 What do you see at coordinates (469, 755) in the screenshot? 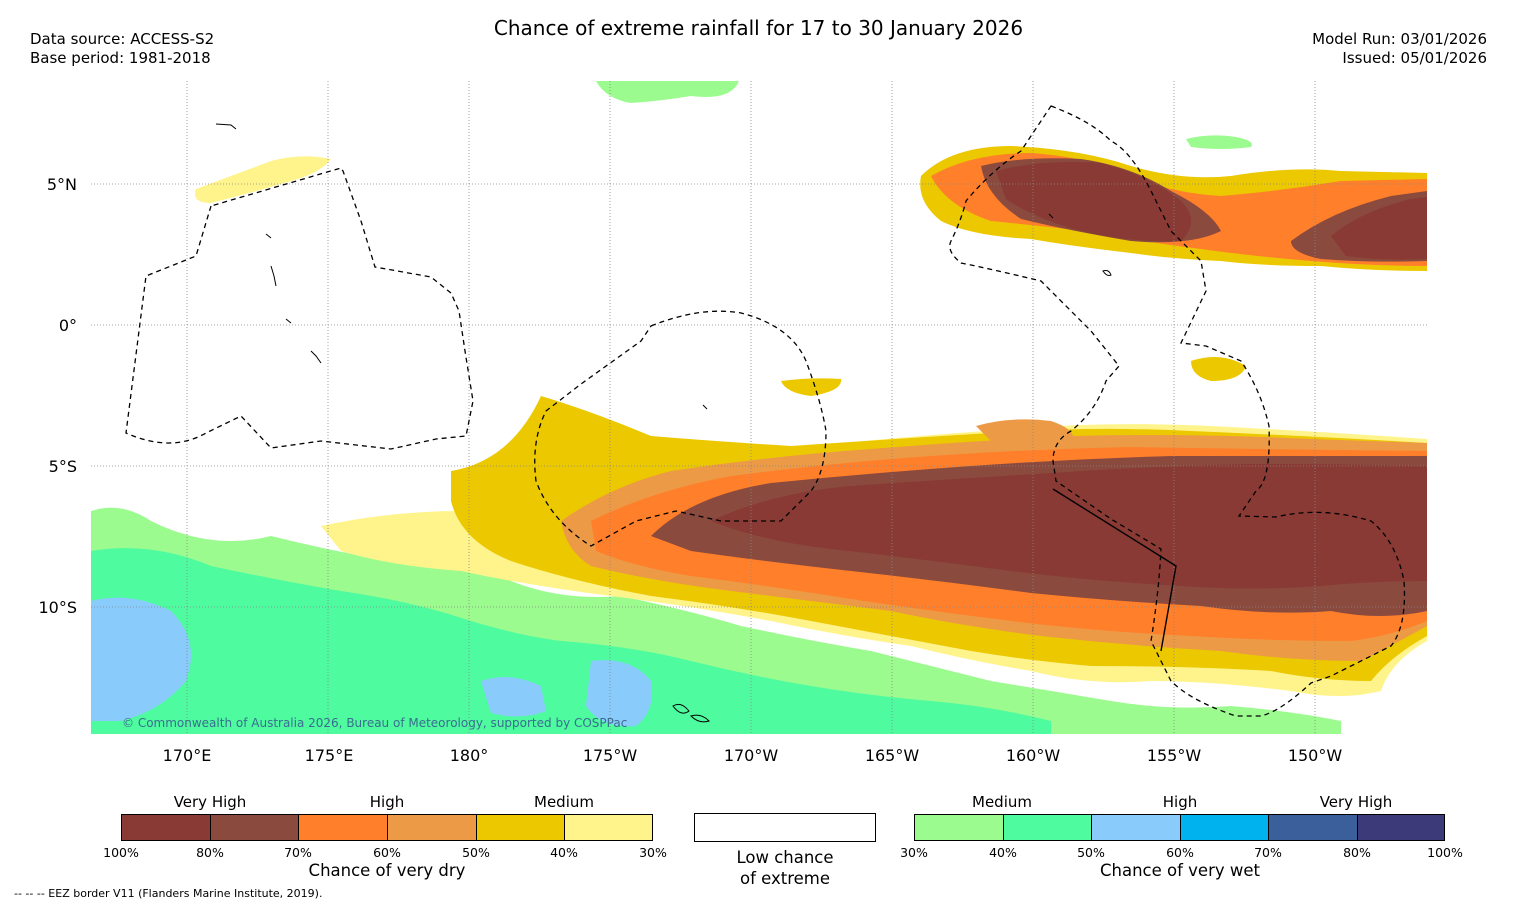
I see `lon-label-180: 180°` at bounding box center [469, 755].